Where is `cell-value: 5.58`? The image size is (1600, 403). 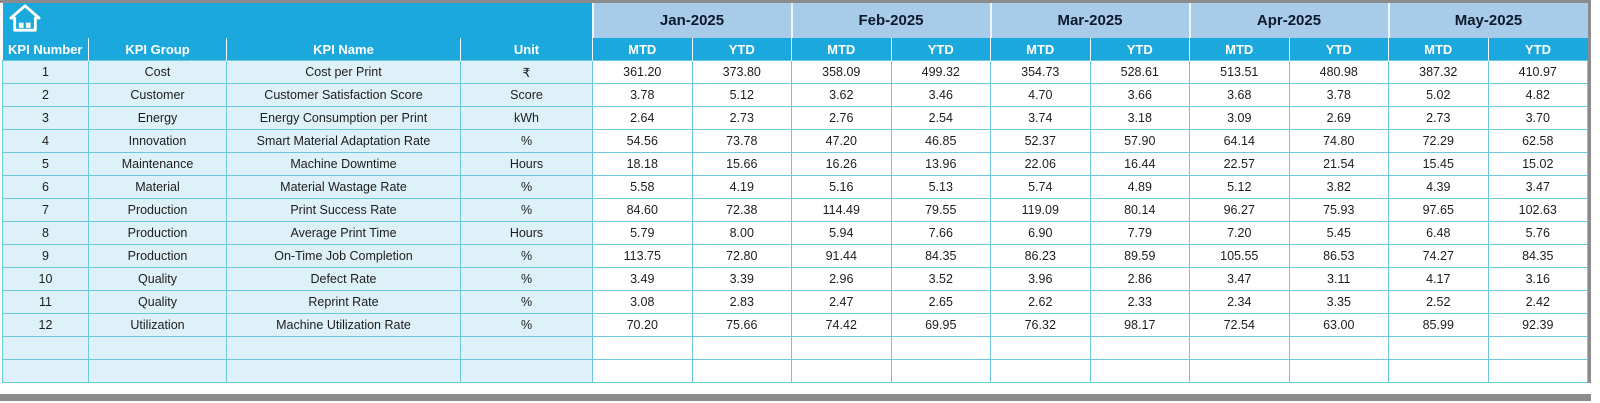 cell-value: 5.58 is located at coordinates (642, 187).